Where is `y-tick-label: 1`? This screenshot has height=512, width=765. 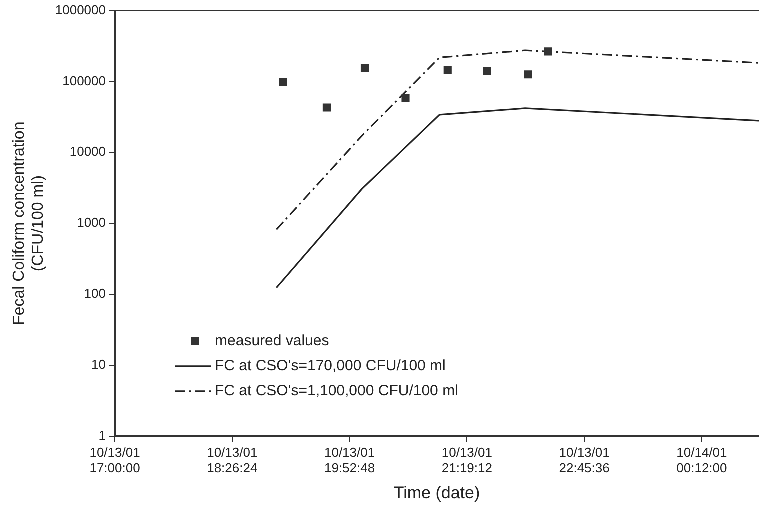
y-tick-label: 1 is located at coordinates (102, 435).